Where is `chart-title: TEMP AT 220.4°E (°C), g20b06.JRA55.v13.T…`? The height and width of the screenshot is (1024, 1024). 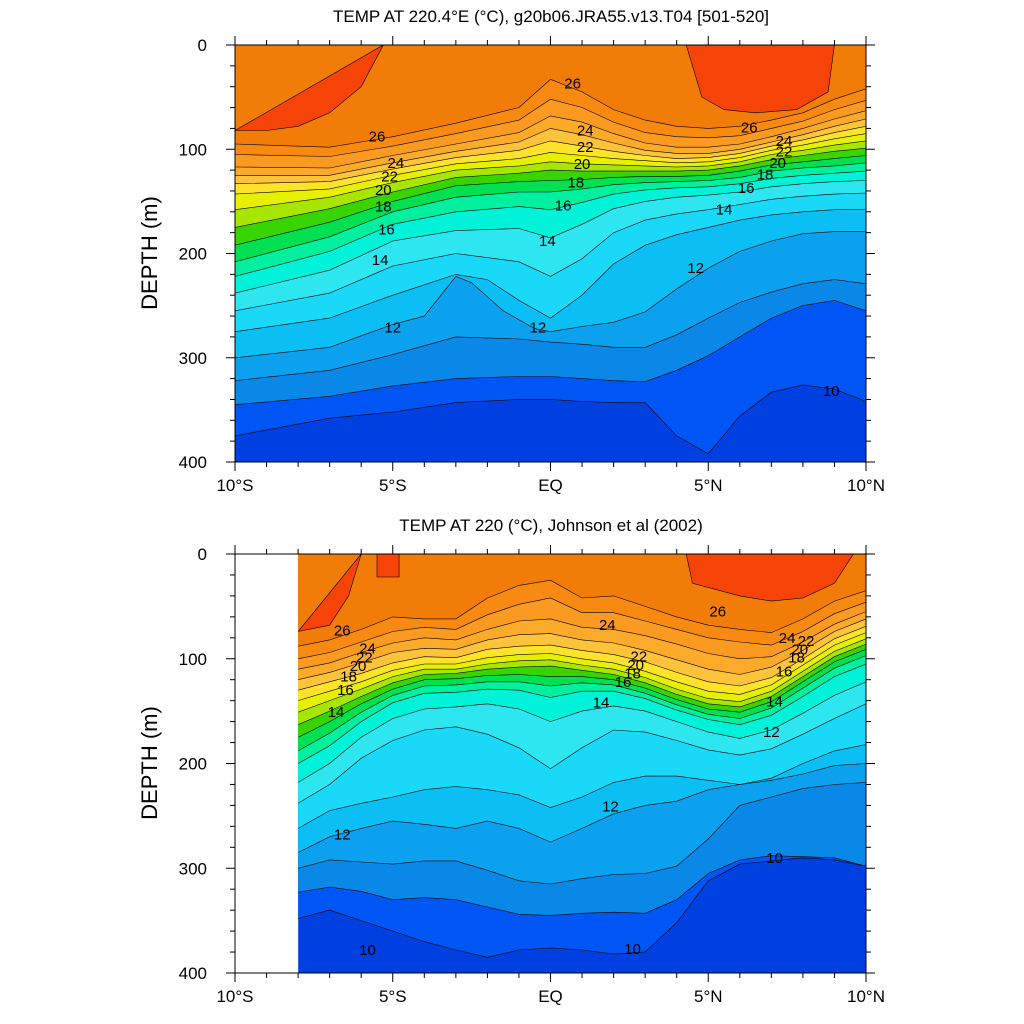
chart-title: TEMP AT 220.4°E (°C), g20b06.JRA55.v13.T… is located at coordinates (551, 16).